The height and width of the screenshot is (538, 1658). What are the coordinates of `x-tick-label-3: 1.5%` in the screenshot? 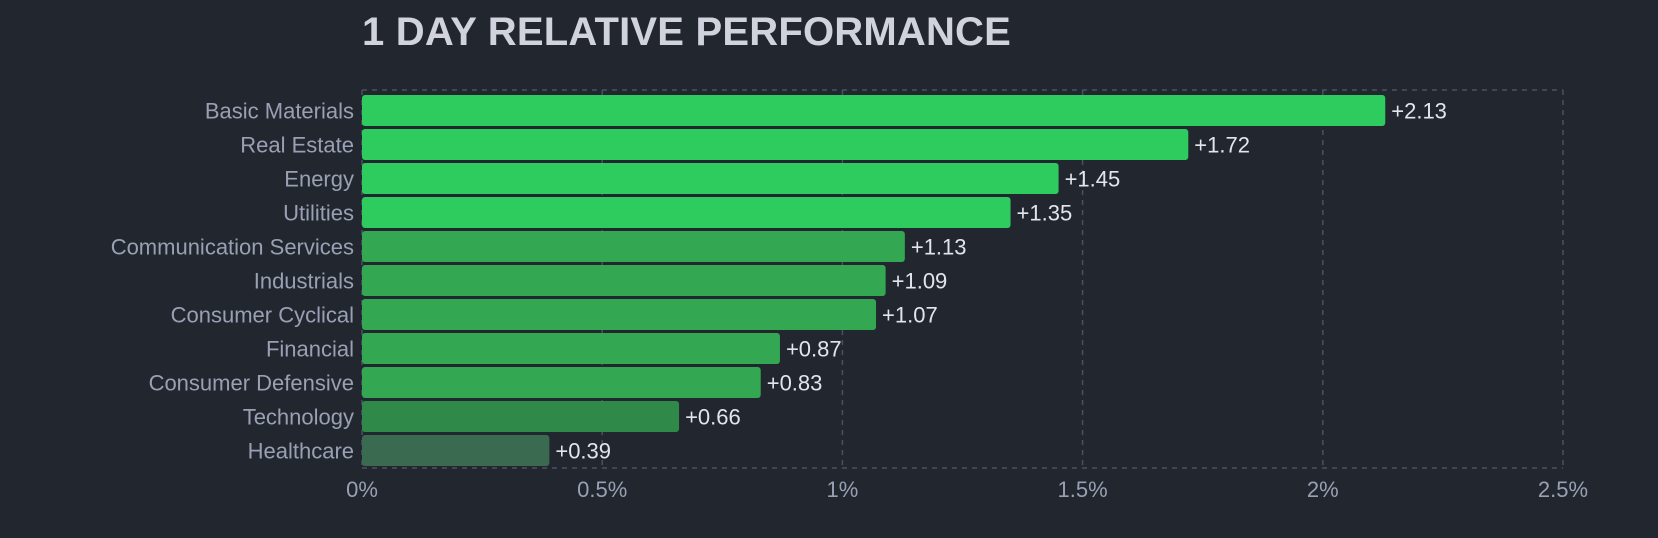 It's located at (1083, 489).